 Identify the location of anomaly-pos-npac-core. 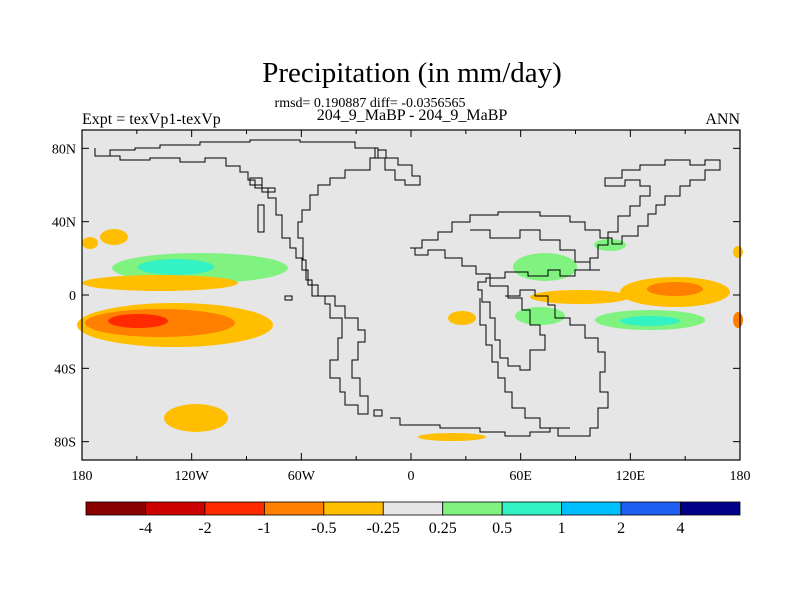
(176, 267).